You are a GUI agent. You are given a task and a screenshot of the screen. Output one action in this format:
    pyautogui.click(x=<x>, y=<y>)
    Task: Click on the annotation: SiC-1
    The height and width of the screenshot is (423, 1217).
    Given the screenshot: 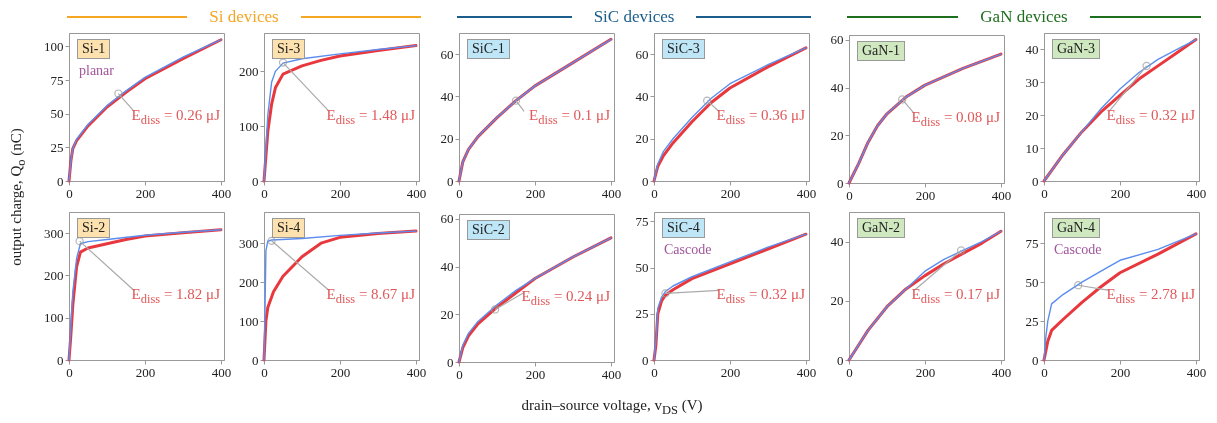 What is the action you would take?
    pyautogui.click(x=488, y=49)
    